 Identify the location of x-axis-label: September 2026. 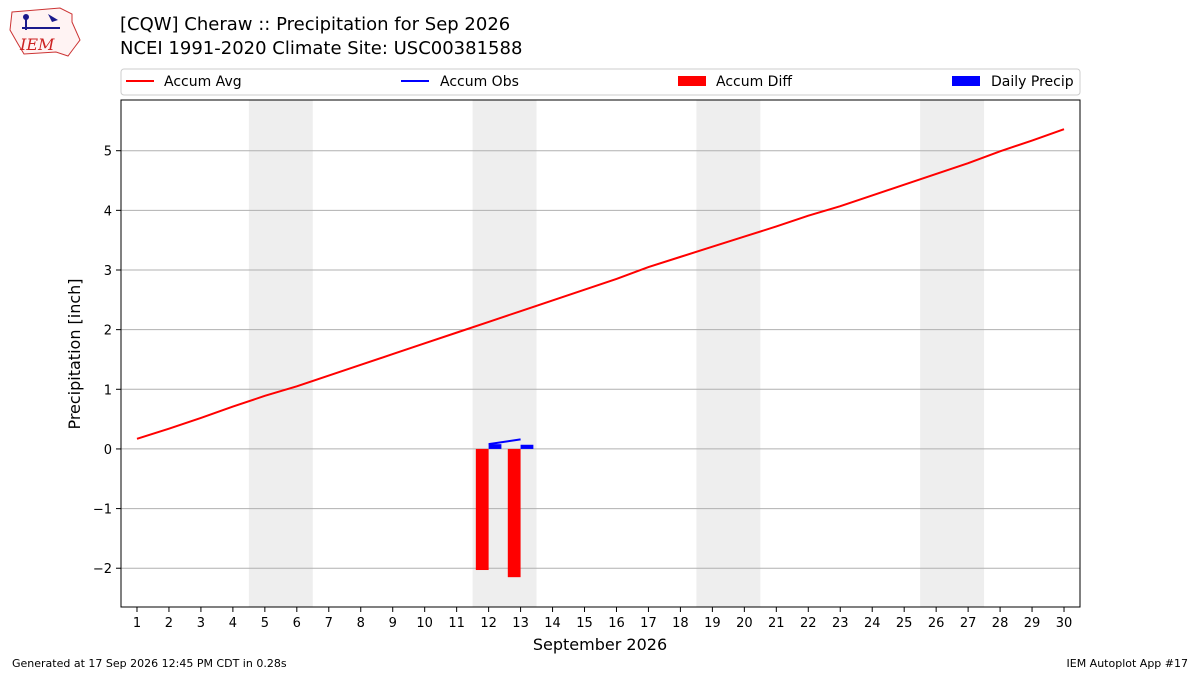
(600, 644).